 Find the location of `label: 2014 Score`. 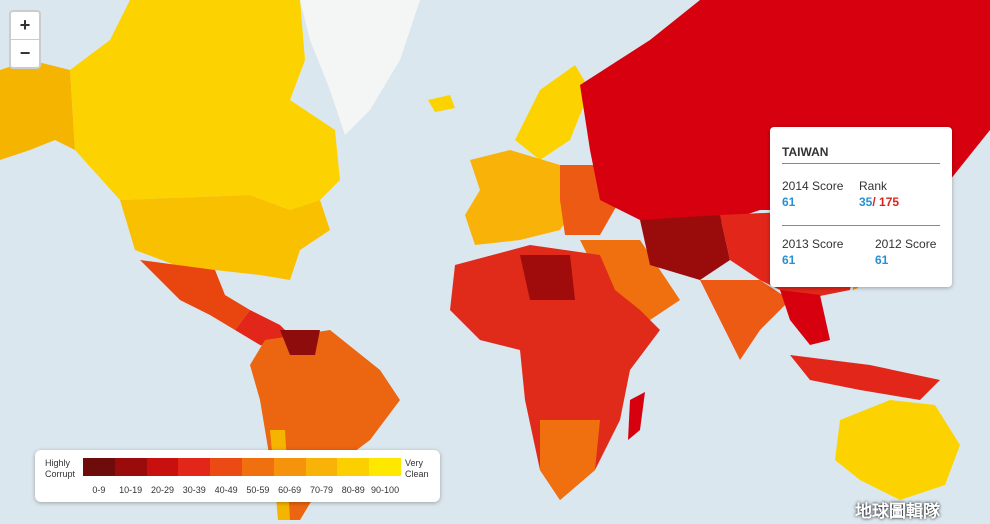

label: 2014 Score is located at coordinates (813, 186).